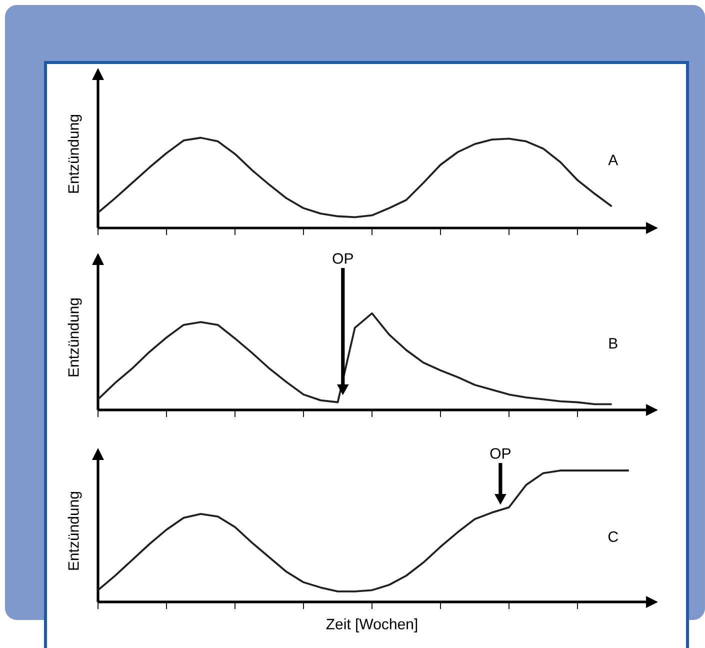 This screenshot has height=648, width=705. What do you see at coordinates (613, 536) in the screenshot?
I see `annotation: C` at bounding box center [613, 536].